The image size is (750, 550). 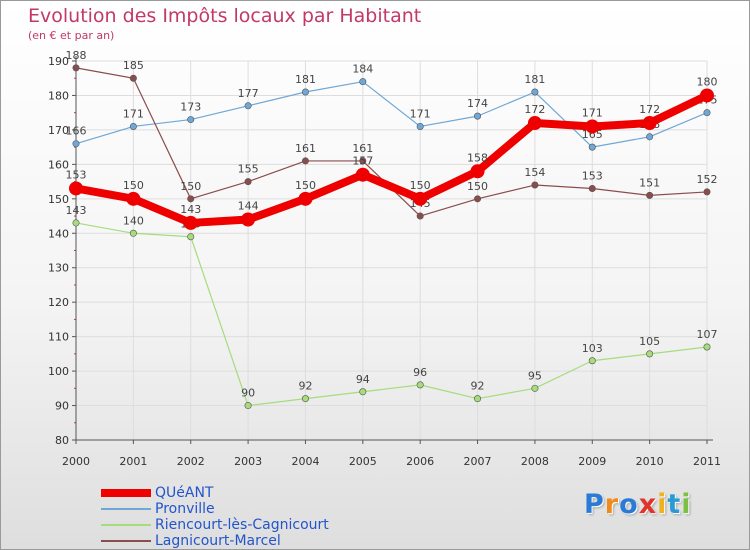 What do you see at coordinates (420, 461) in the screenshot?
I see `x-tick-label: 2006` at bounding box center [420, 461].